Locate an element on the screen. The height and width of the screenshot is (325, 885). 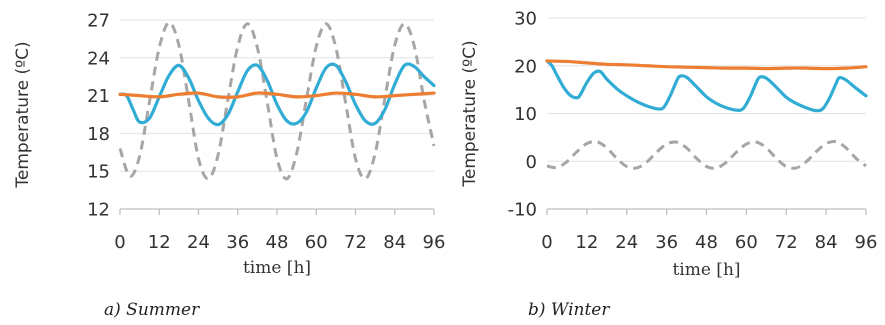
summer-ytick-label-3: 21 is located at coordinates (98, 96).